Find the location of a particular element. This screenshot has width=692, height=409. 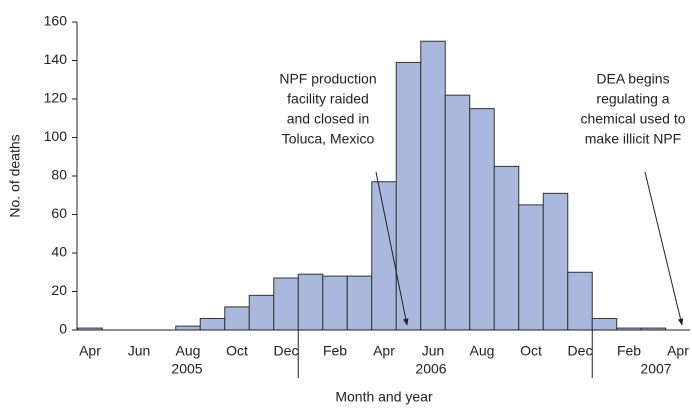

annotation-text: NPF production is located at coordinates (327, 79).